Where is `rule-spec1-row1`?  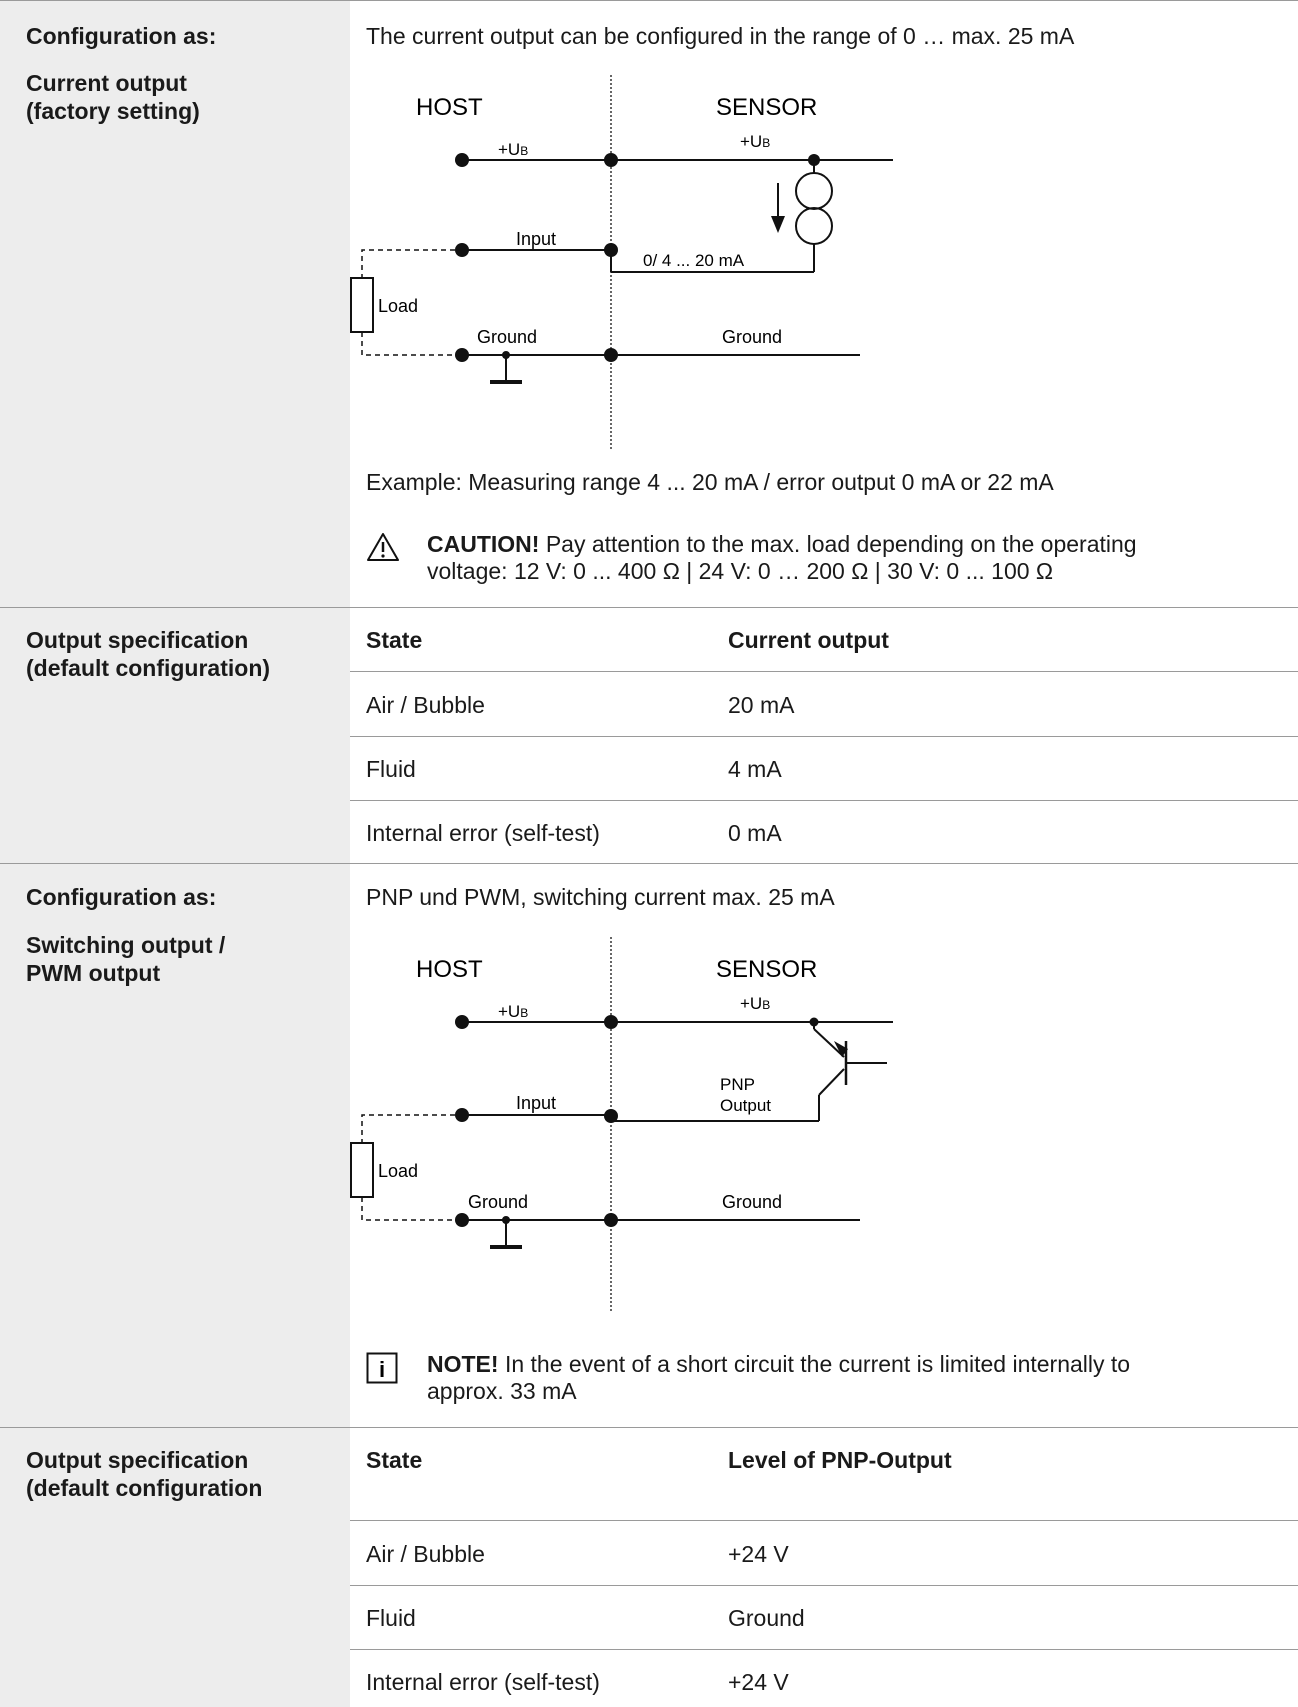
rule-spec1-row1 is located at coordinates (824, 736).